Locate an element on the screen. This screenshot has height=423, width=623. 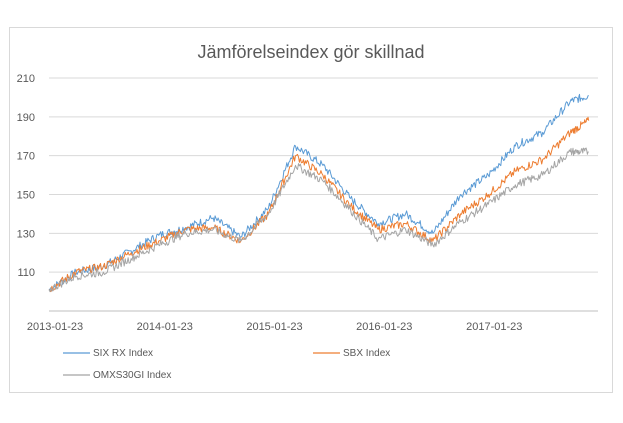
legend-label: OMXS30GI Index is located at coordinates (132, 375).